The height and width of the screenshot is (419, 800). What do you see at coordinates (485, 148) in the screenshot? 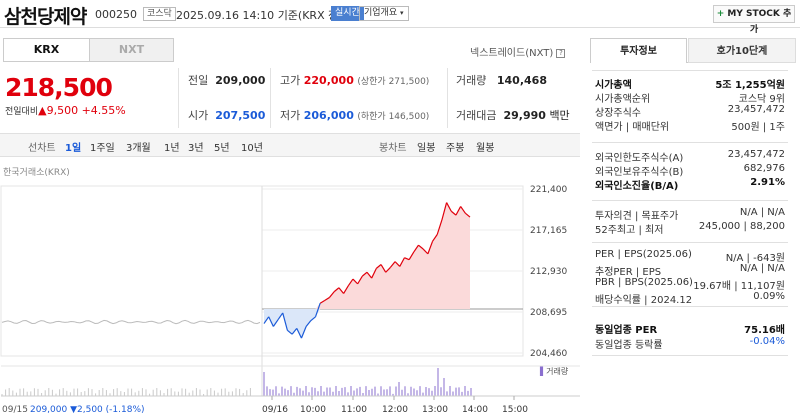
I see `candle-monthly: 월봉` at bounding box center [485, 148].